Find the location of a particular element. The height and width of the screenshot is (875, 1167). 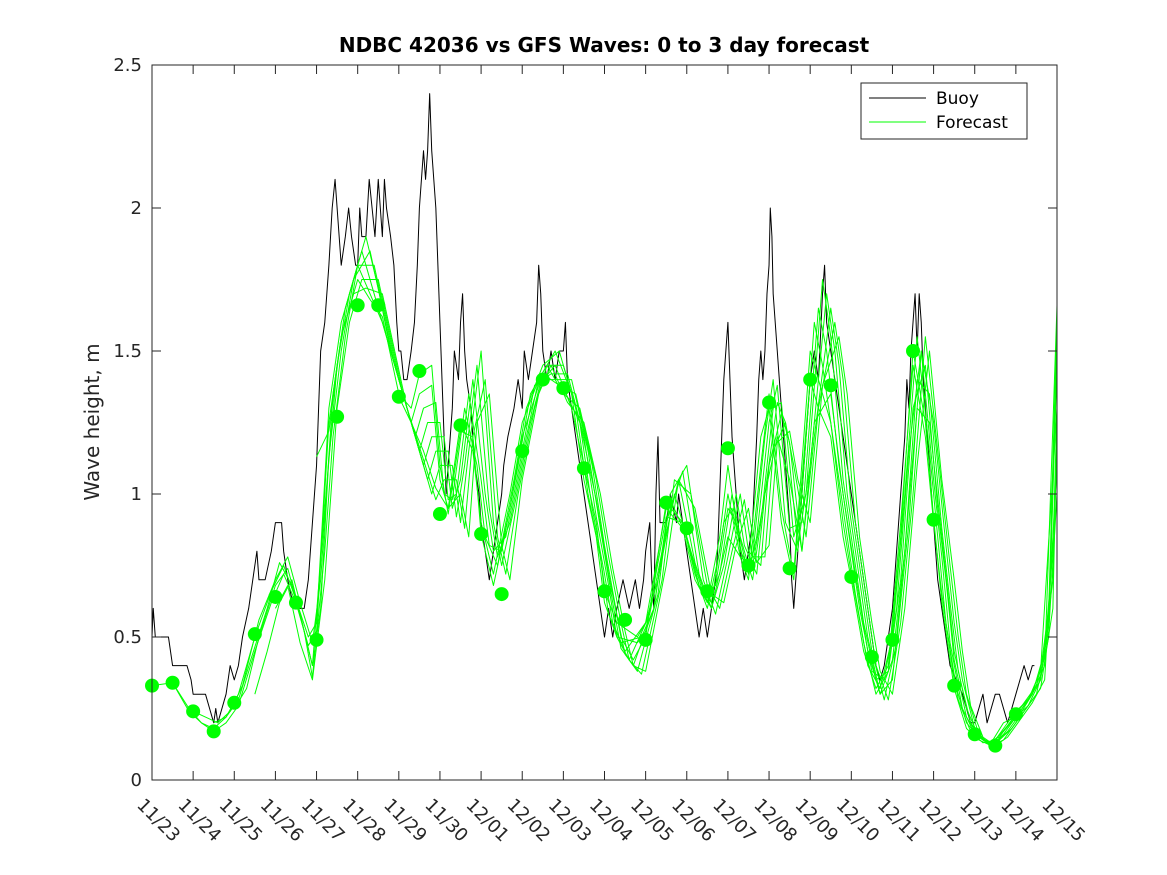

legend-forecast-label: Forecast is located at coordinates (972, 123).